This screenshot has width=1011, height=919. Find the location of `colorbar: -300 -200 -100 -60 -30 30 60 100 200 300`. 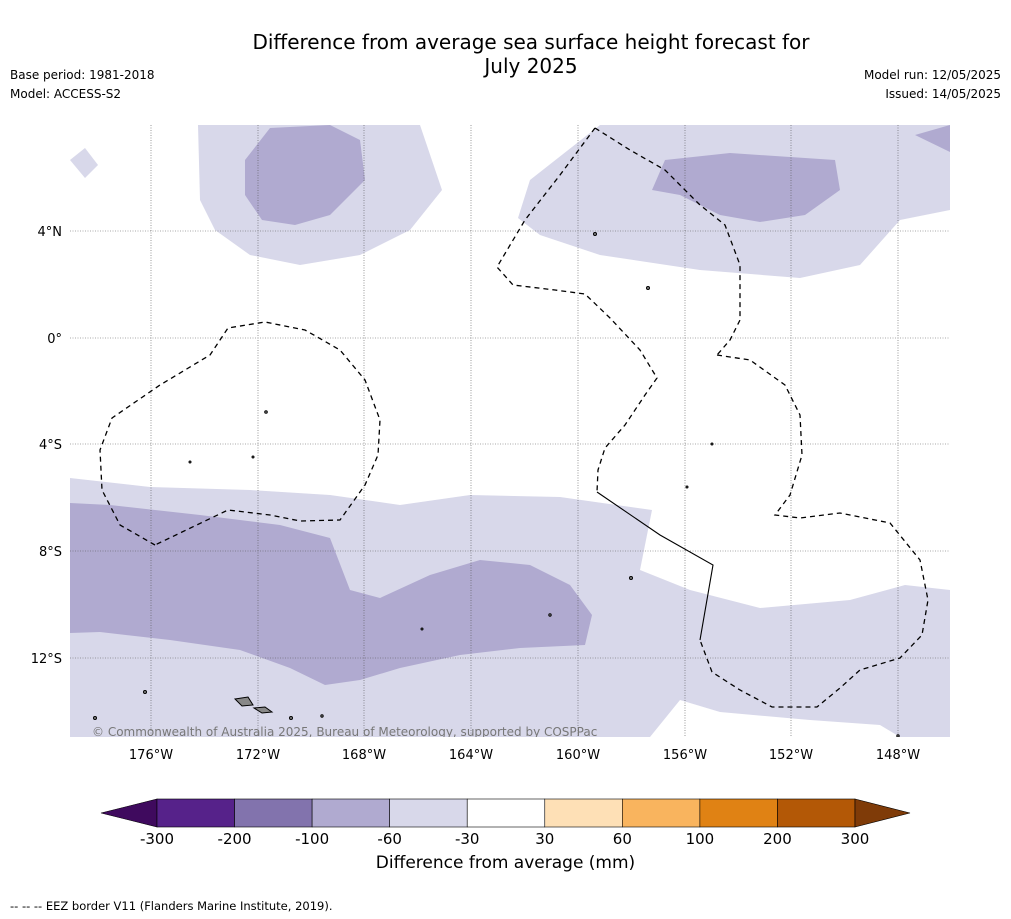

colorbar: -300 -200 -100 -60 -30 30 60 100 200 300 is located at coordinates (505, 823).